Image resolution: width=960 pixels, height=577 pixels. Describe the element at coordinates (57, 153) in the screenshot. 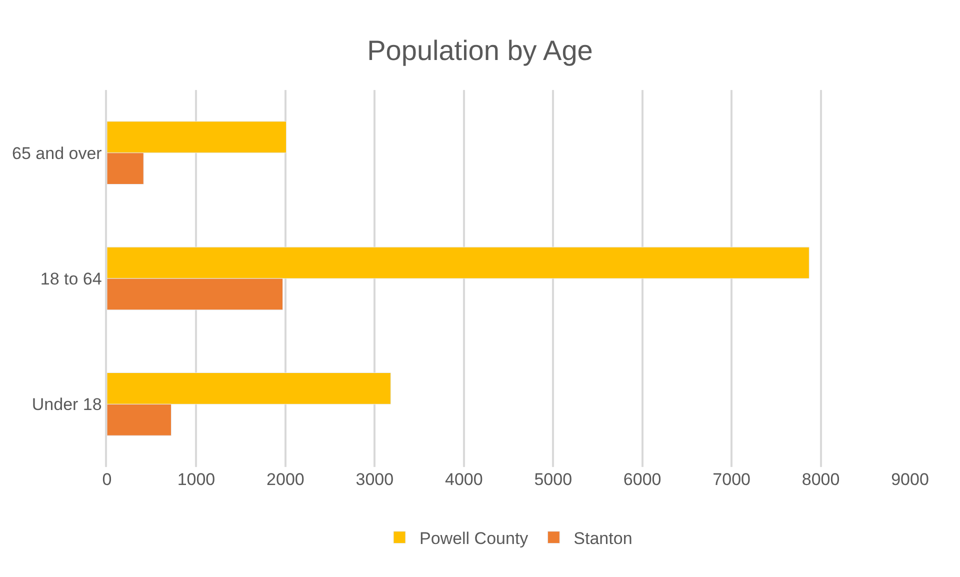

I see `y-tick-label: 65 and over` at that location.